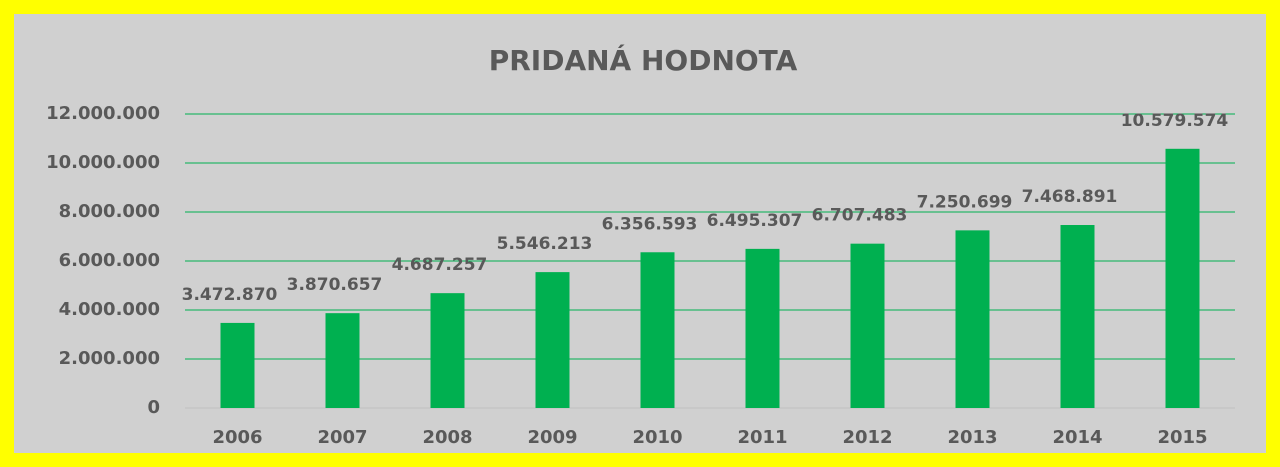 The height and width of the screenshot is (467, 1280). Describe the element at coordinates (552, 437) in the screenshot. I see `x-tick-label: 2009` at that location.